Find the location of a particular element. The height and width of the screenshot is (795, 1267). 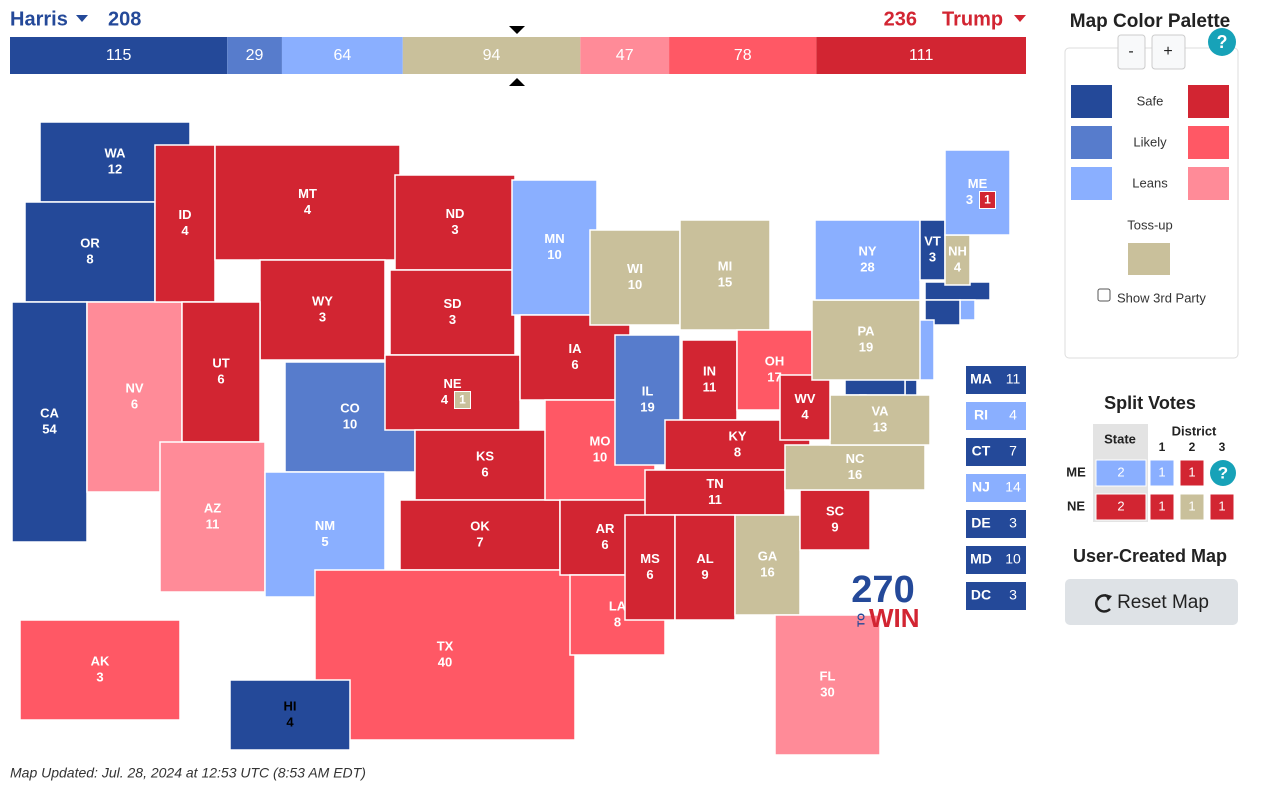

district-number: 1 is located at coordinates (1162, 447).